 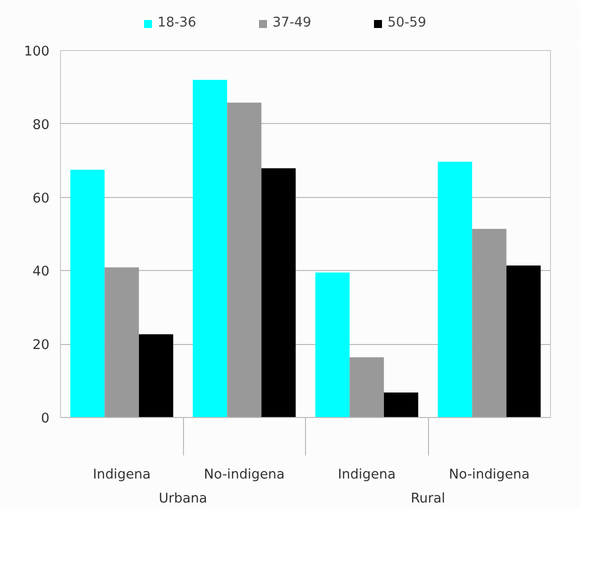 What do you see at coordinates (41, 125) in the screenshot?
I see `y-tick-label: 80` at bounding box center [41, 125].